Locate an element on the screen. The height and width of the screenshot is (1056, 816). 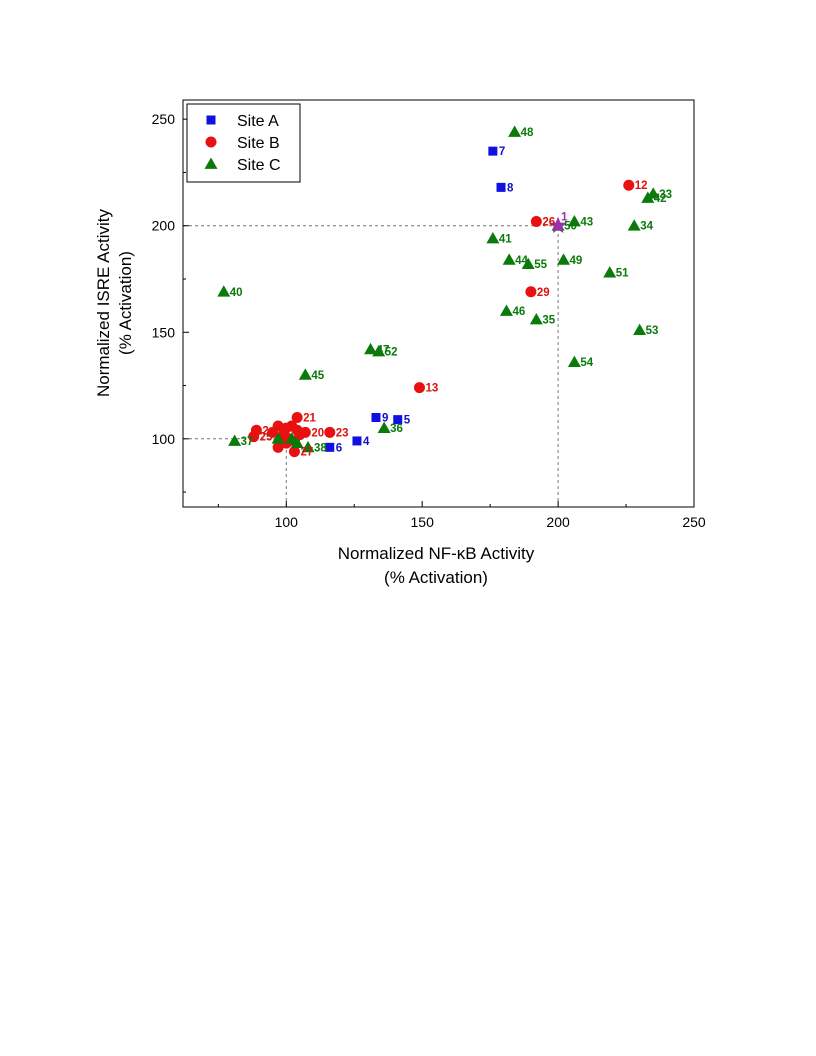
site-c-point-label: 42 is located at coordinates (660, 199).